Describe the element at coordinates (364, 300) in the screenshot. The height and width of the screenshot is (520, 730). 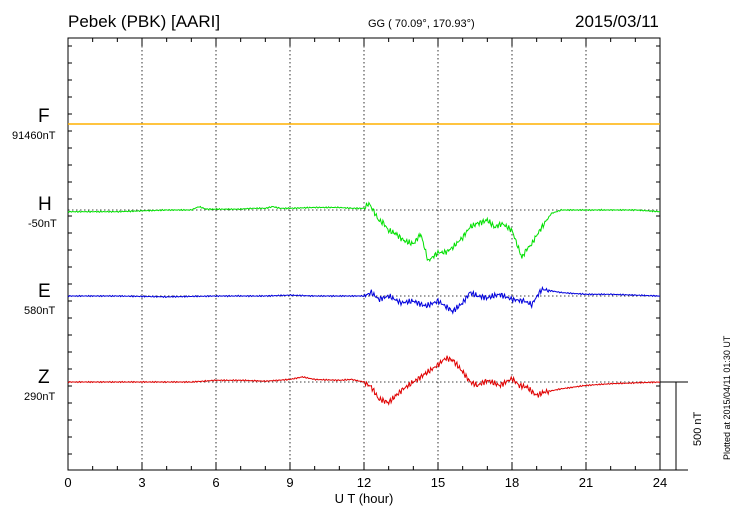
I see `series-line-E` at that location.